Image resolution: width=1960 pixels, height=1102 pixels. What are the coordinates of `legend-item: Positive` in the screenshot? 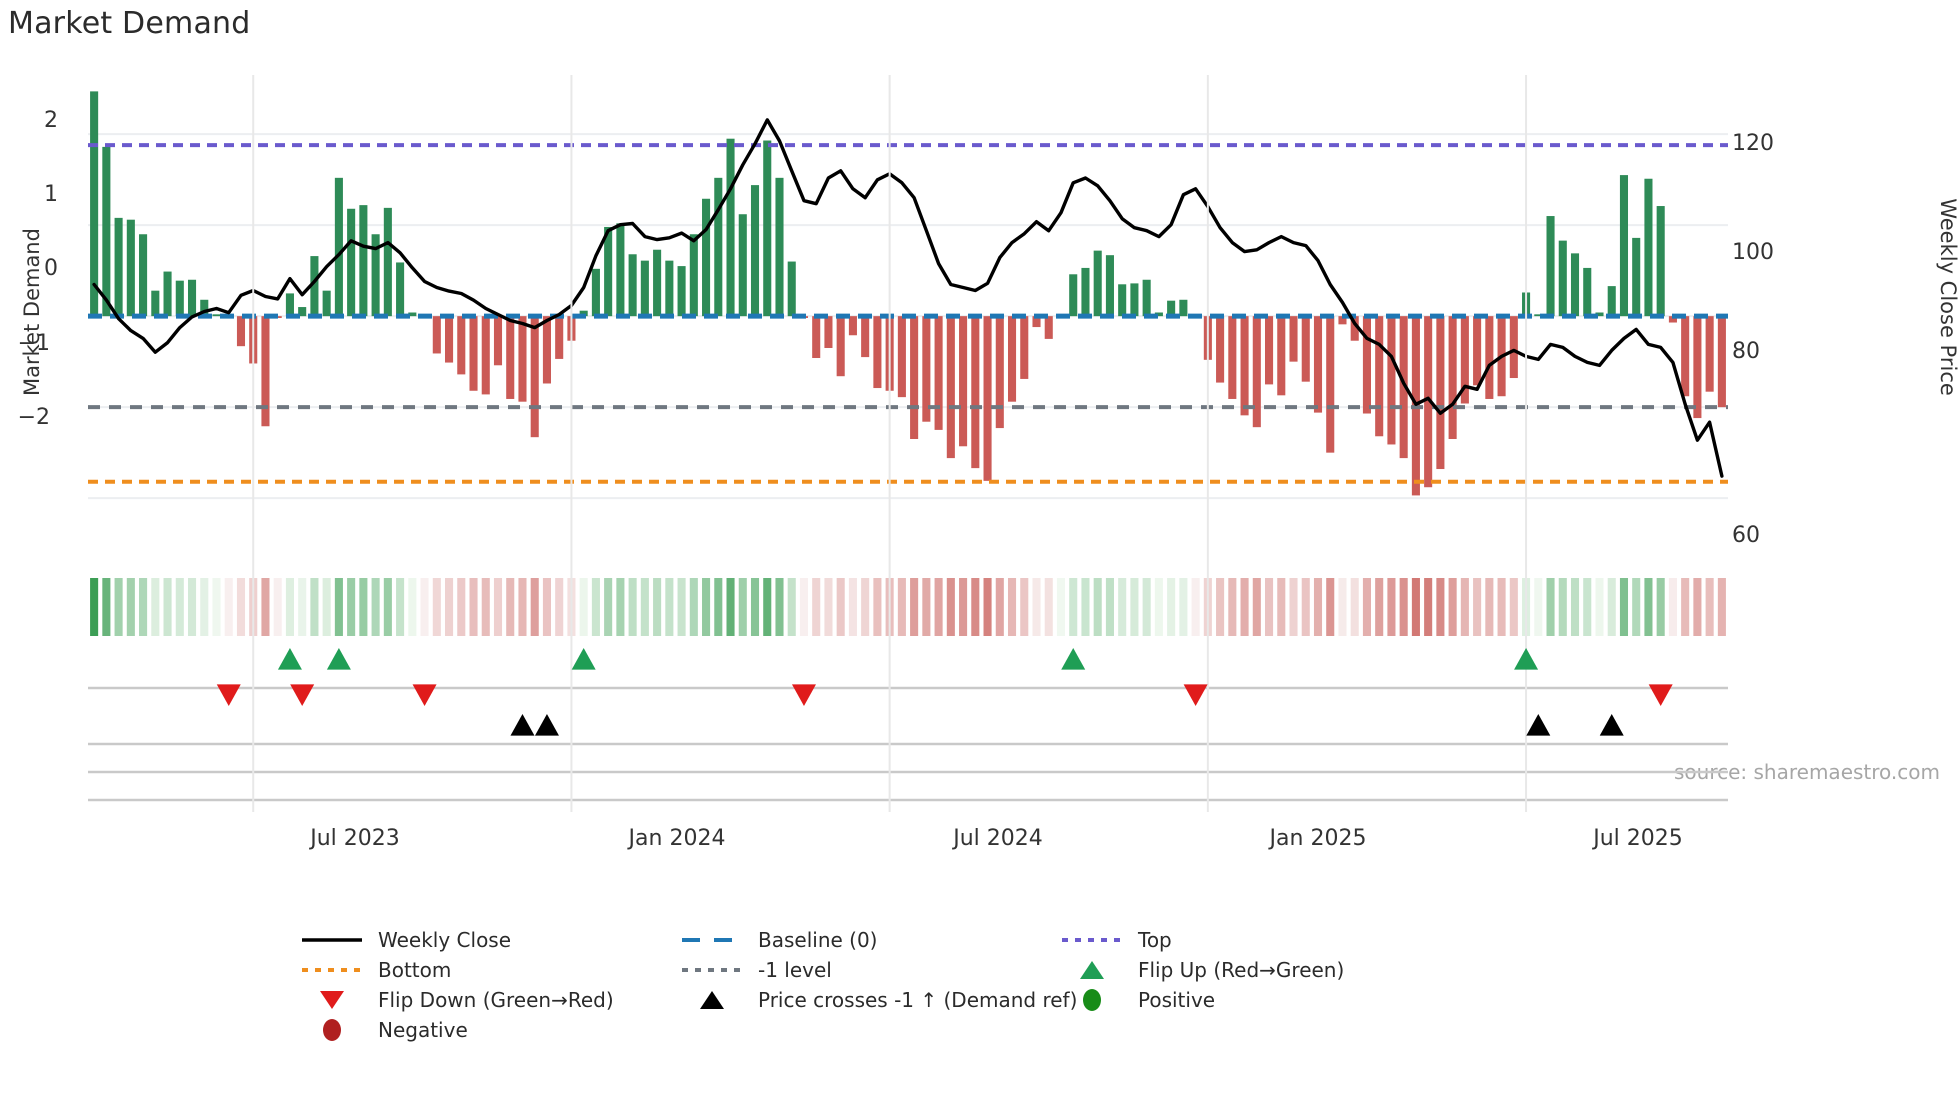 It's located at (1270, 1000).